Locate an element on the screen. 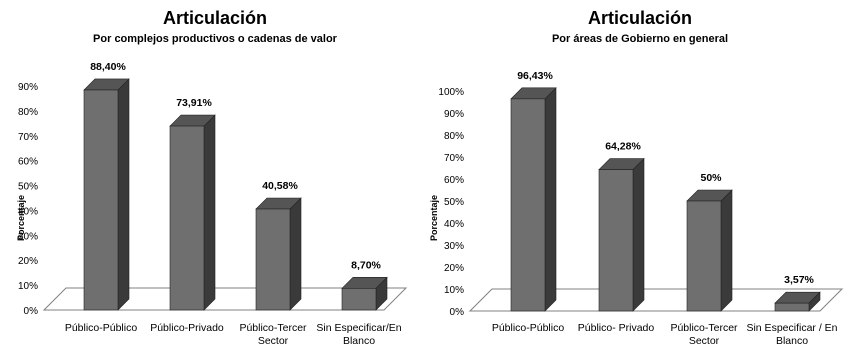  category-label: Sin Especificar/En is located at coordinates (358, 328).